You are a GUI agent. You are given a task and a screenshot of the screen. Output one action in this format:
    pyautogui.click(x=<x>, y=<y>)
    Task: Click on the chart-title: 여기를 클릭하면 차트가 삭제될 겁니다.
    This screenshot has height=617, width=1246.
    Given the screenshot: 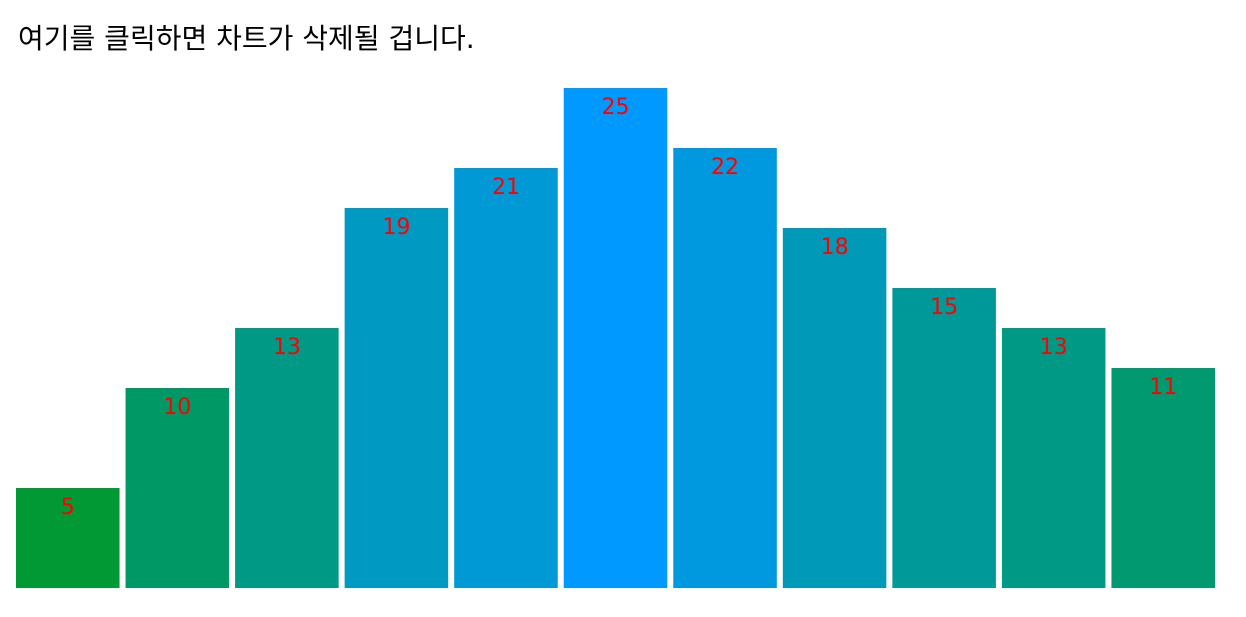 What is the action you would take?
    pyautogui.click(x=246, y=38)
    